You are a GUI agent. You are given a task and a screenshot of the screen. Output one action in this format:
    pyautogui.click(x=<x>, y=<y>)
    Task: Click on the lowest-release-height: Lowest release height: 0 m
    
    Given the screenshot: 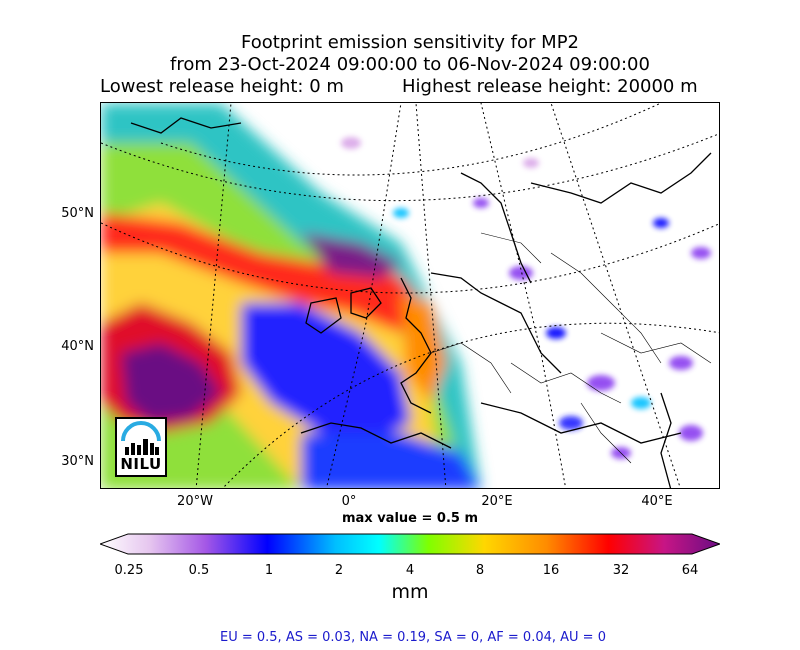 What is the action you would take?
    pyautogui.click(x=222, y=86)
    